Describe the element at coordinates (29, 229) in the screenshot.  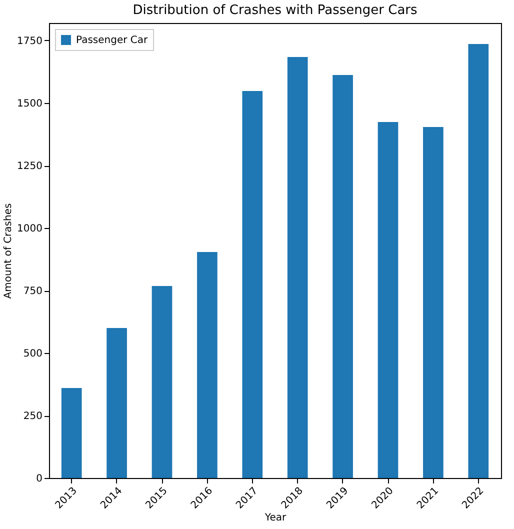
I see `y-tick-label: 1000` at that location.